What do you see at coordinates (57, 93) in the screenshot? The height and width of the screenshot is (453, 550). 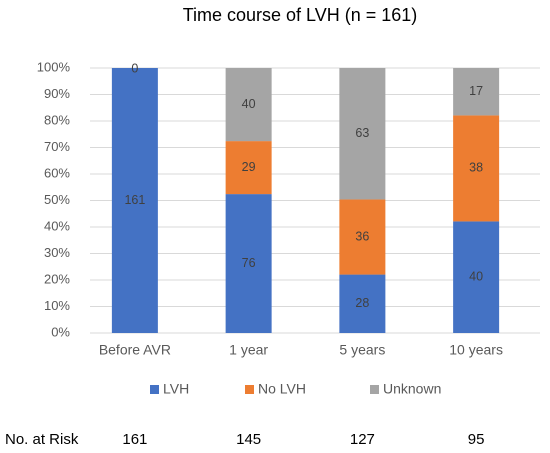 I see `y-tick-label: 90%` at bounding box center [57, 93].